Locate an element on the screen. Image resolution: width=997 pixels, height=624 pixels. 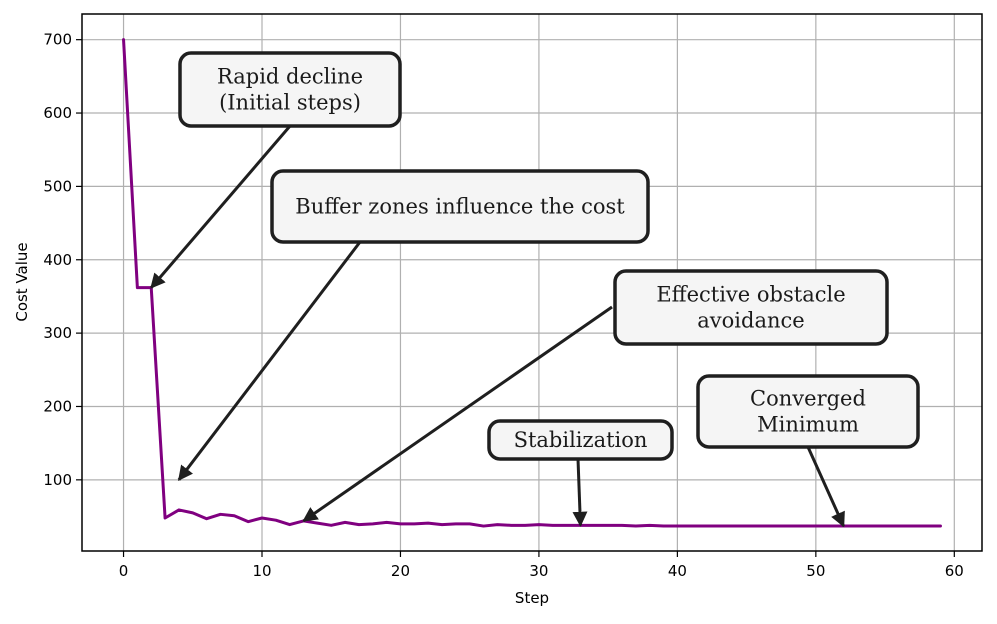
y-tick-label: 600 is located at coordinates (57, 113).